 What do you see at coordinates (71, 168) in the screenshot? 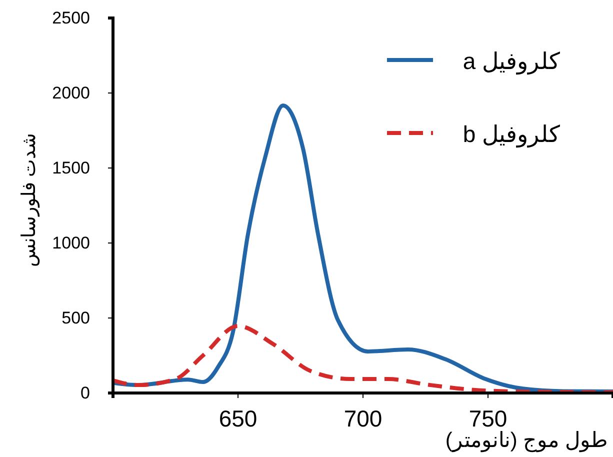
I see `y-tick-label: 1500` at bounding box center [71, 168].